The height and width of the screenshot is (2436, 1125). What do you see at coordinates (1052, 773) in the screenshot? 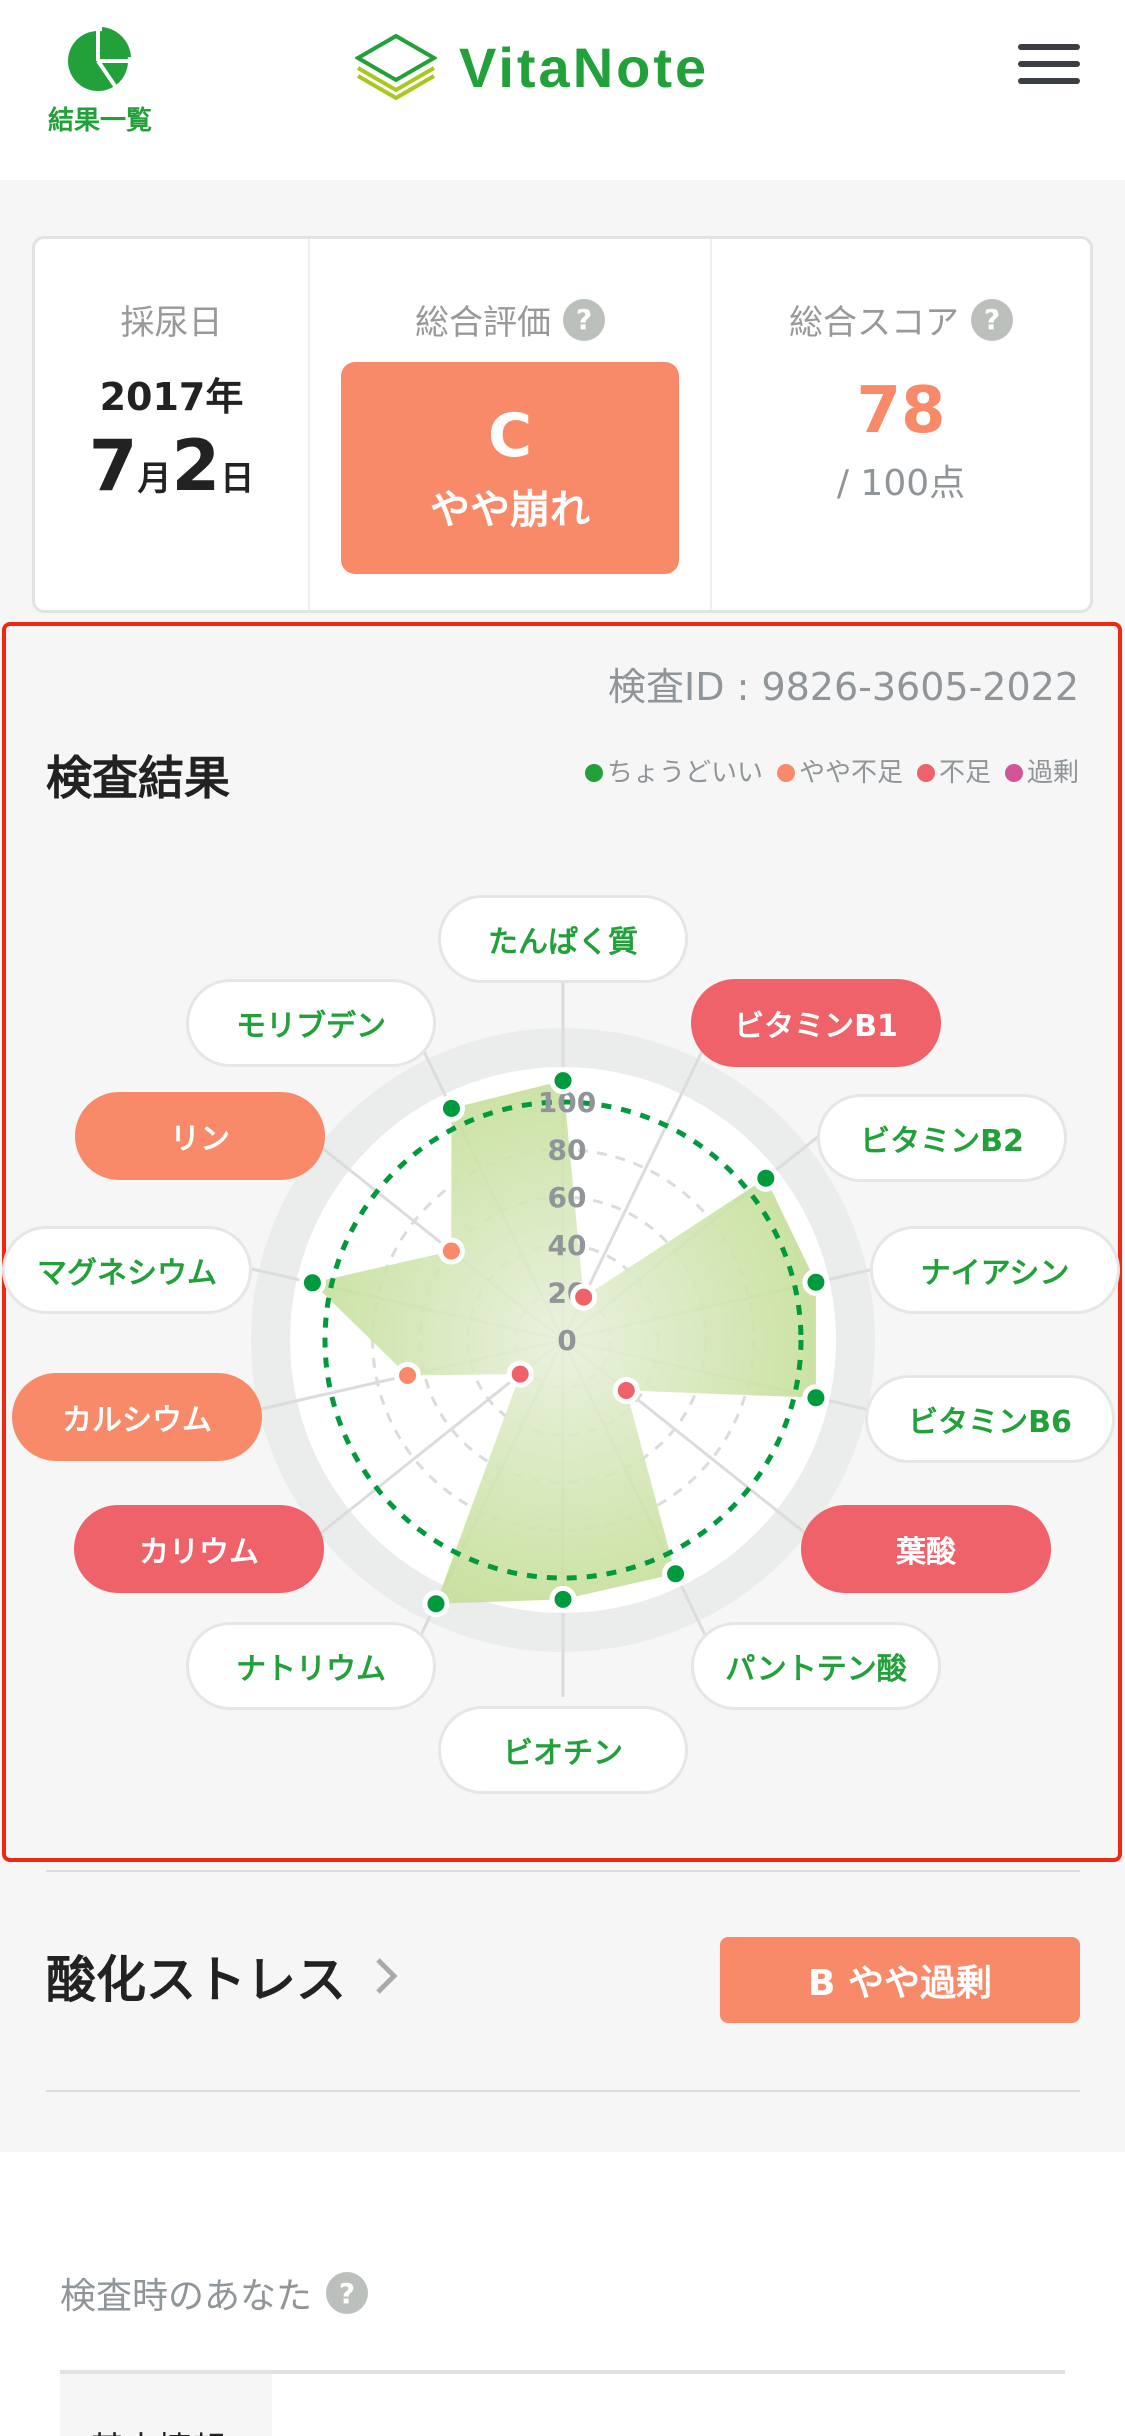
I see `legend-label: 過剰` at bounding box center [1052, 773].